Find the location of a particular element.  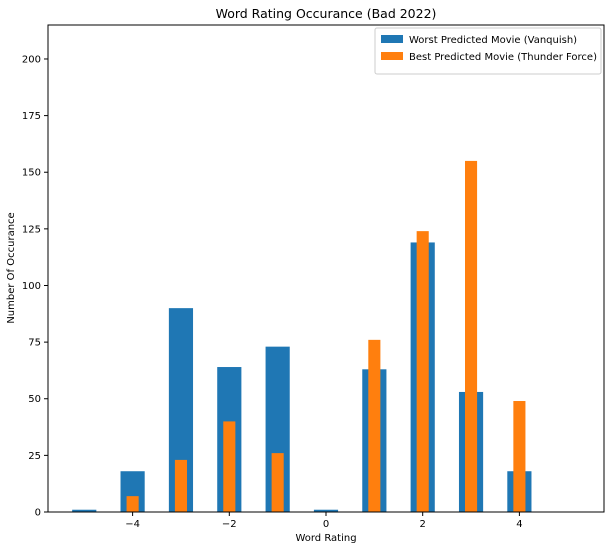

y-tick-label: 75 is located at coordinates (34, 343).